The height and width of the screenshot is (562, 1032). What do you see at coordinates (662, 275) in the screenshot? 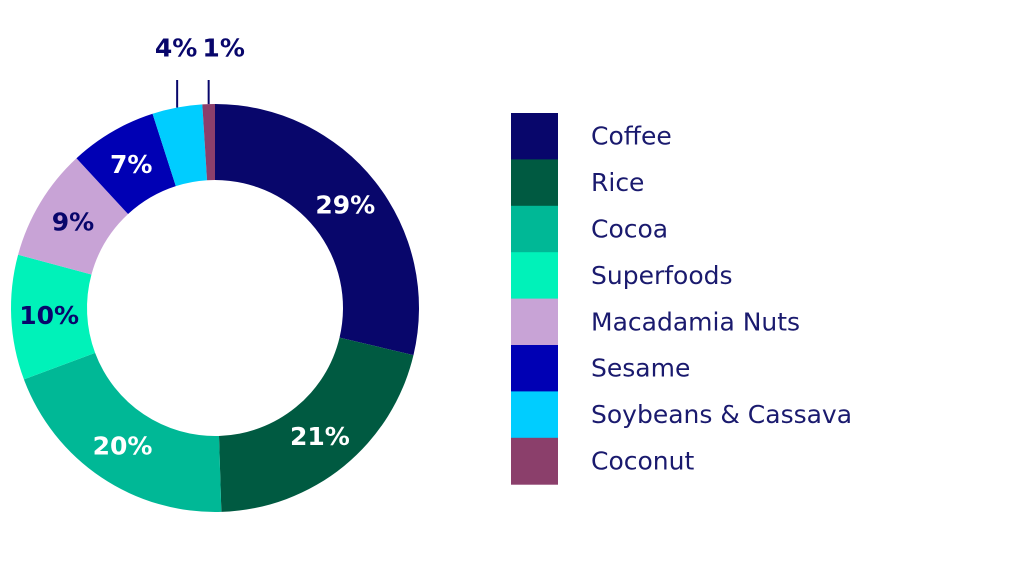
I see `legend-label-superfoods: Superfoods` at bounding box center [662, 275].